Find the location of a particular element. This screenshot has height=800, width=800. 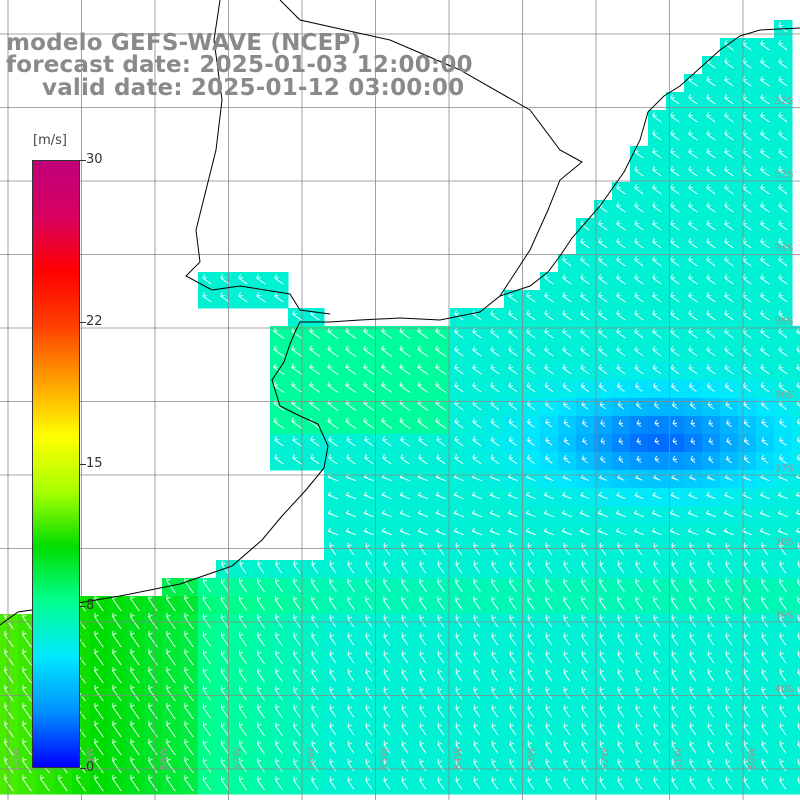

longitude-label: 56W is located at coordinates (311, 758).